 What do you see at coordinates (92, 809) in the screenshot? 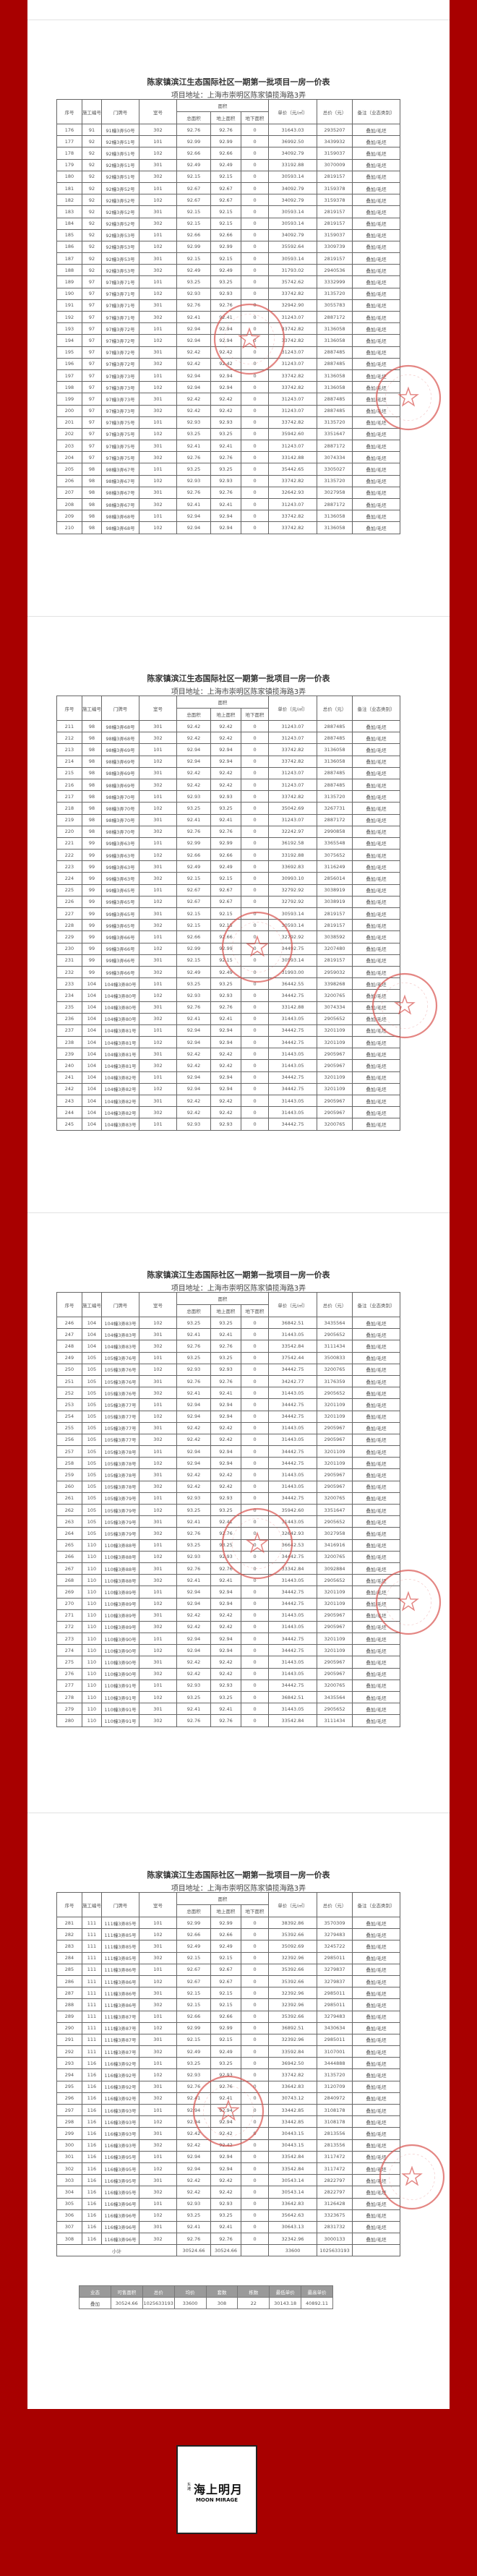
I see `cell-building-no: 98` at bounding box center [92, 809].